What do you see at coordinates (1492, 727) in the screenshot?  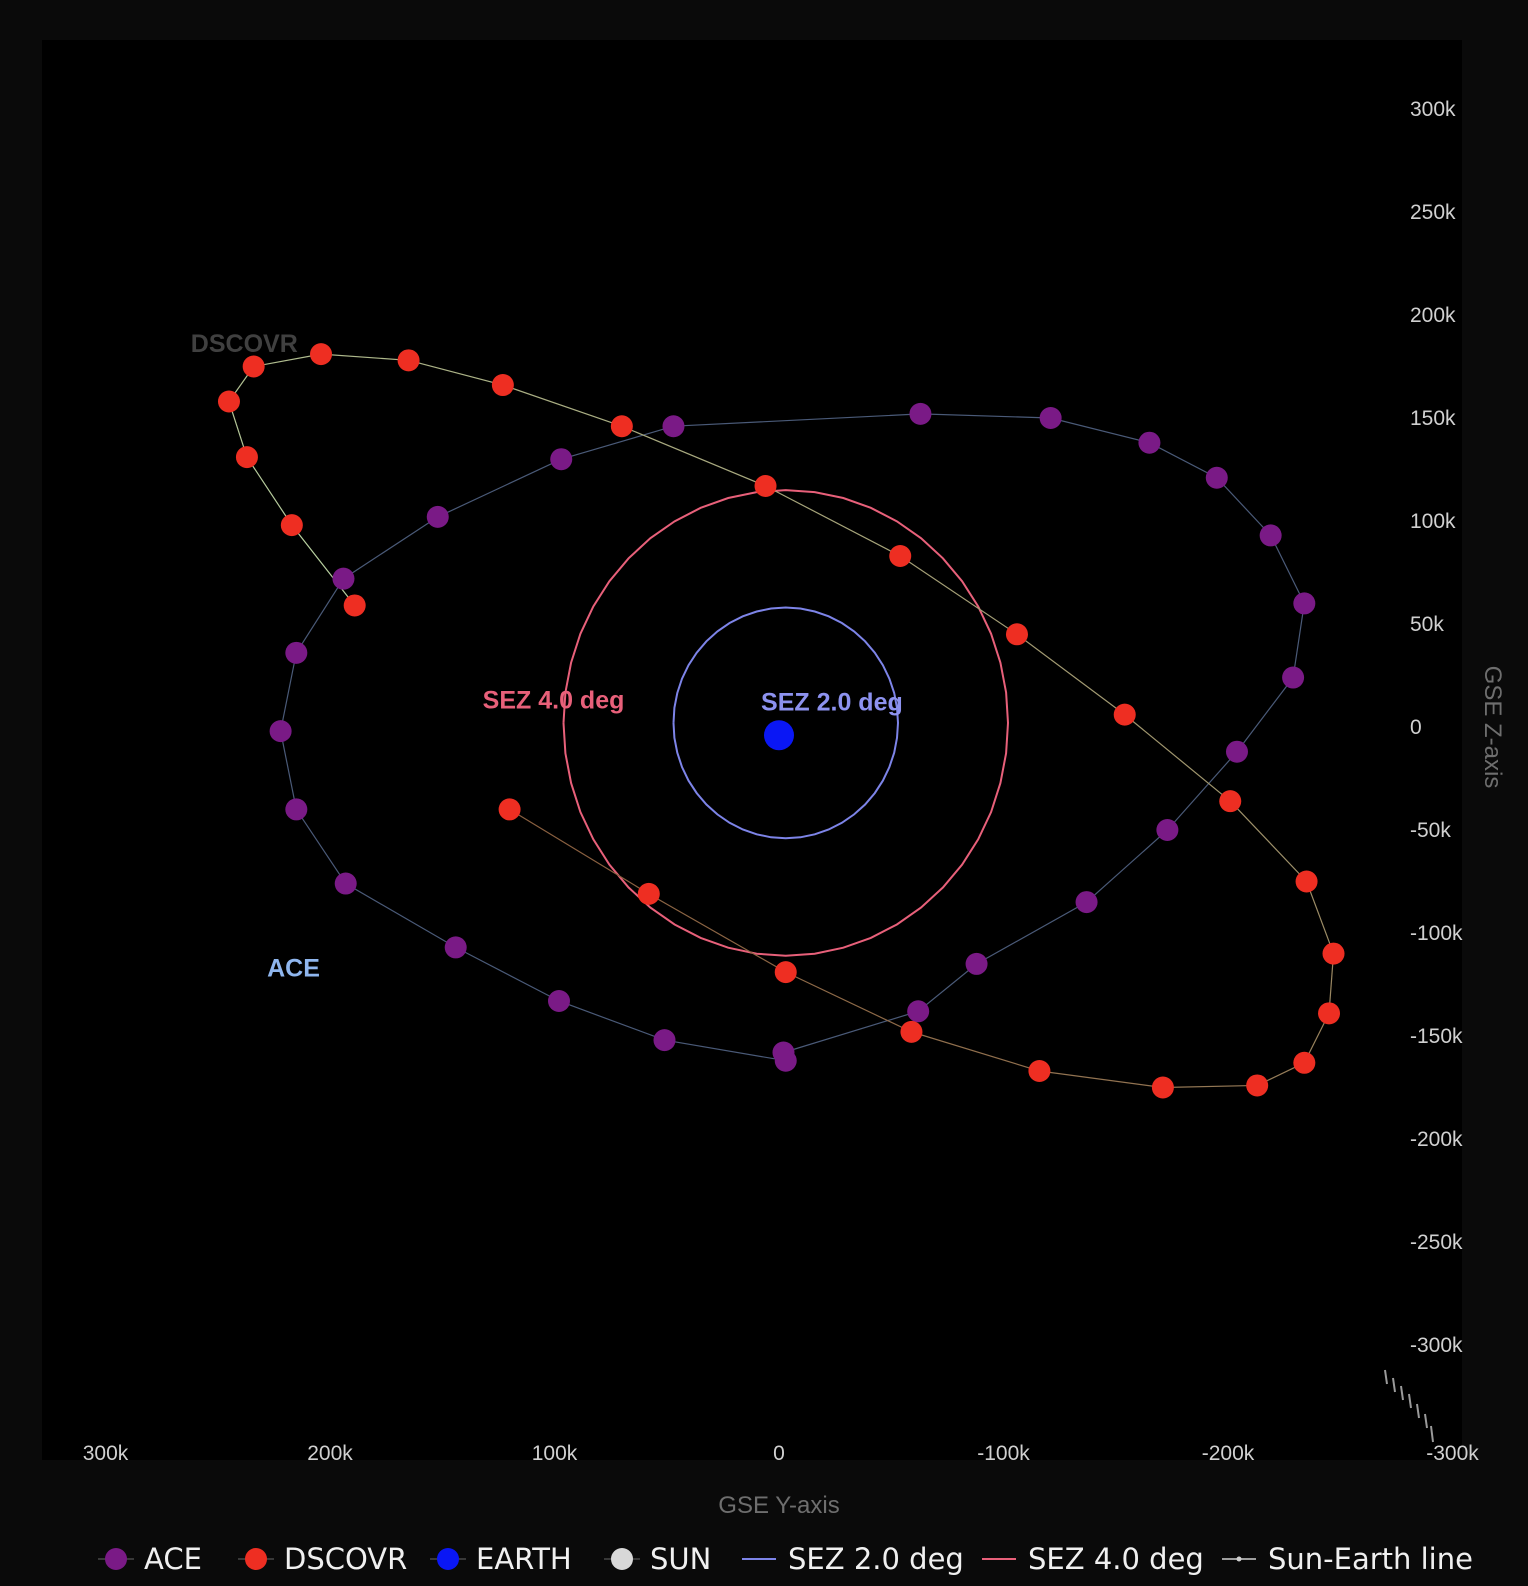 I see `y-axis-title: GSE Z-axis` at bounding box center [1492, 727].